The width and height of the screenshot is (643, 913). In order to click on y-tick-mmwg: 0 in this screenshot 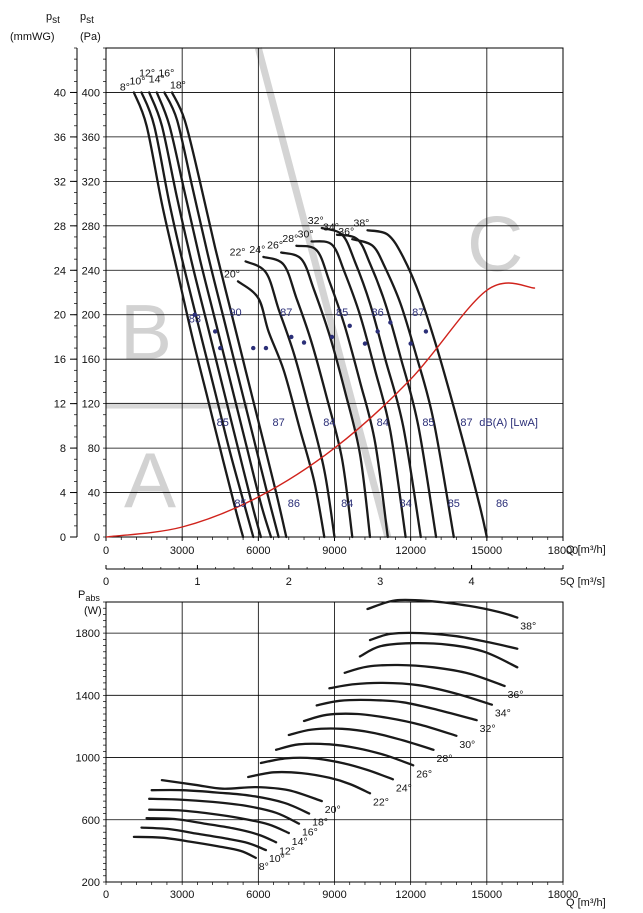, I will do `click(63, 538)`.